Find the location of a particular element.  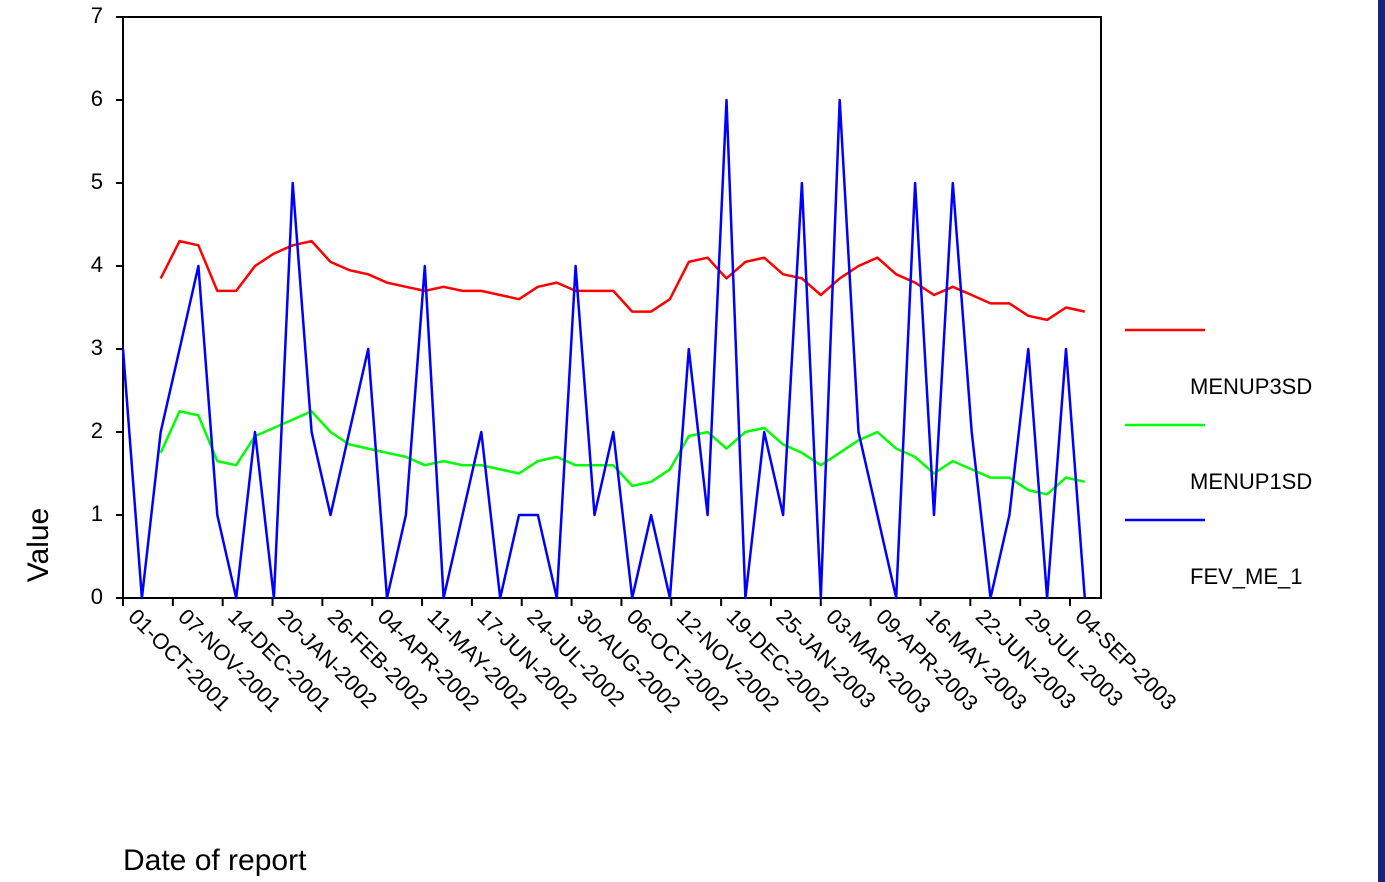

legend-label: MENUP1SD is located at coordinates (1251, 481).